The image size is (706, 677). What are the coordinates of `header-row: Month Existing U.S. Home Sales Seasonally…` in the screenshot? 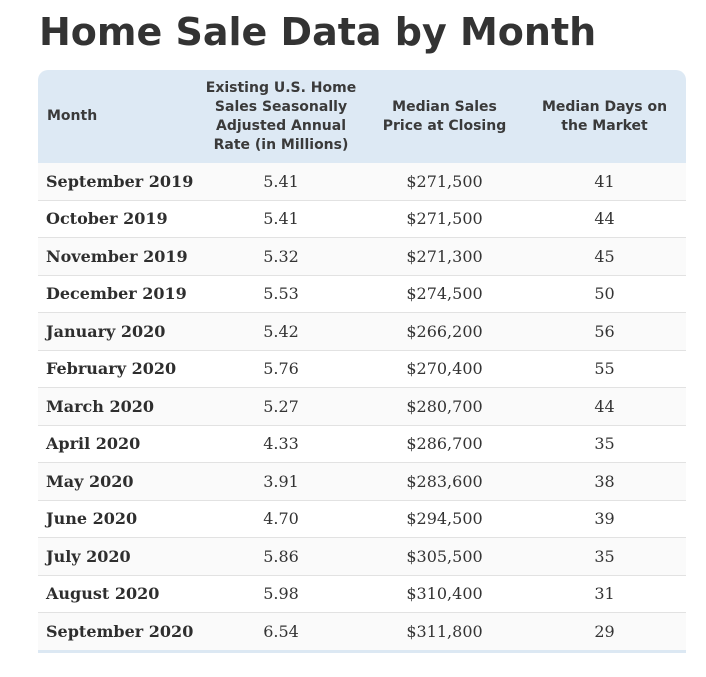 It's located at (362, 116).